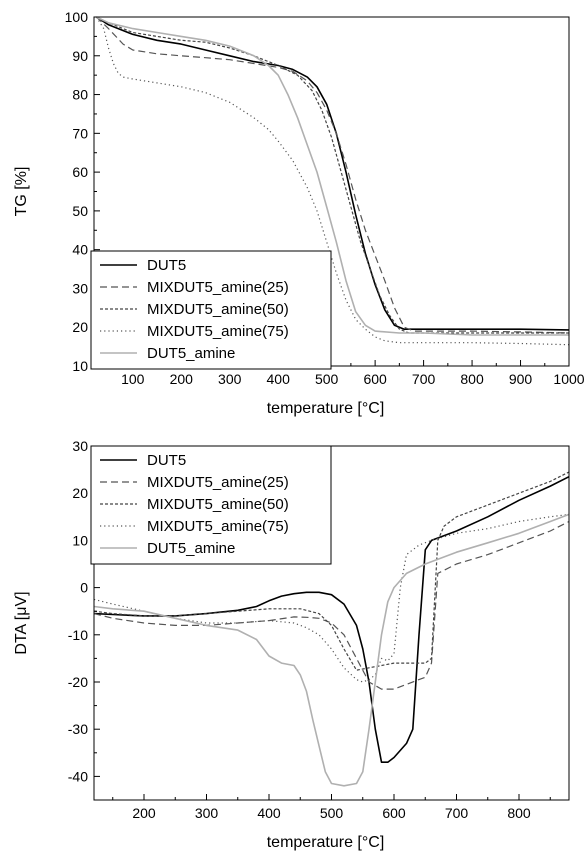 Image resolution: width=588 pixels, height=858 pixels. Describe the element at coordinates (77, 17) in the screenshot. I see `y-tick-label: 100` at that location.